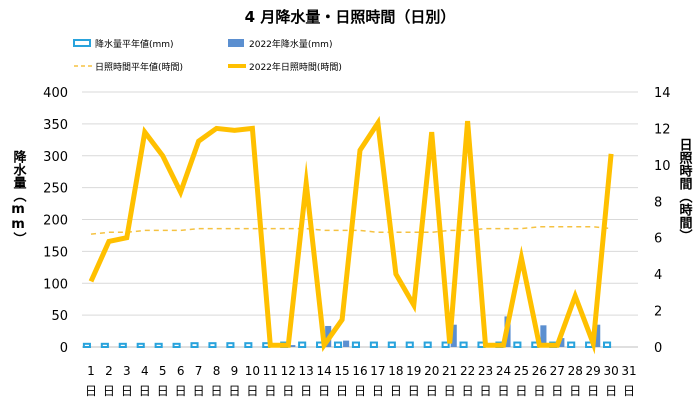  I want to click on y-axis-left-title: 降水量（mm）, so click(19, 197).